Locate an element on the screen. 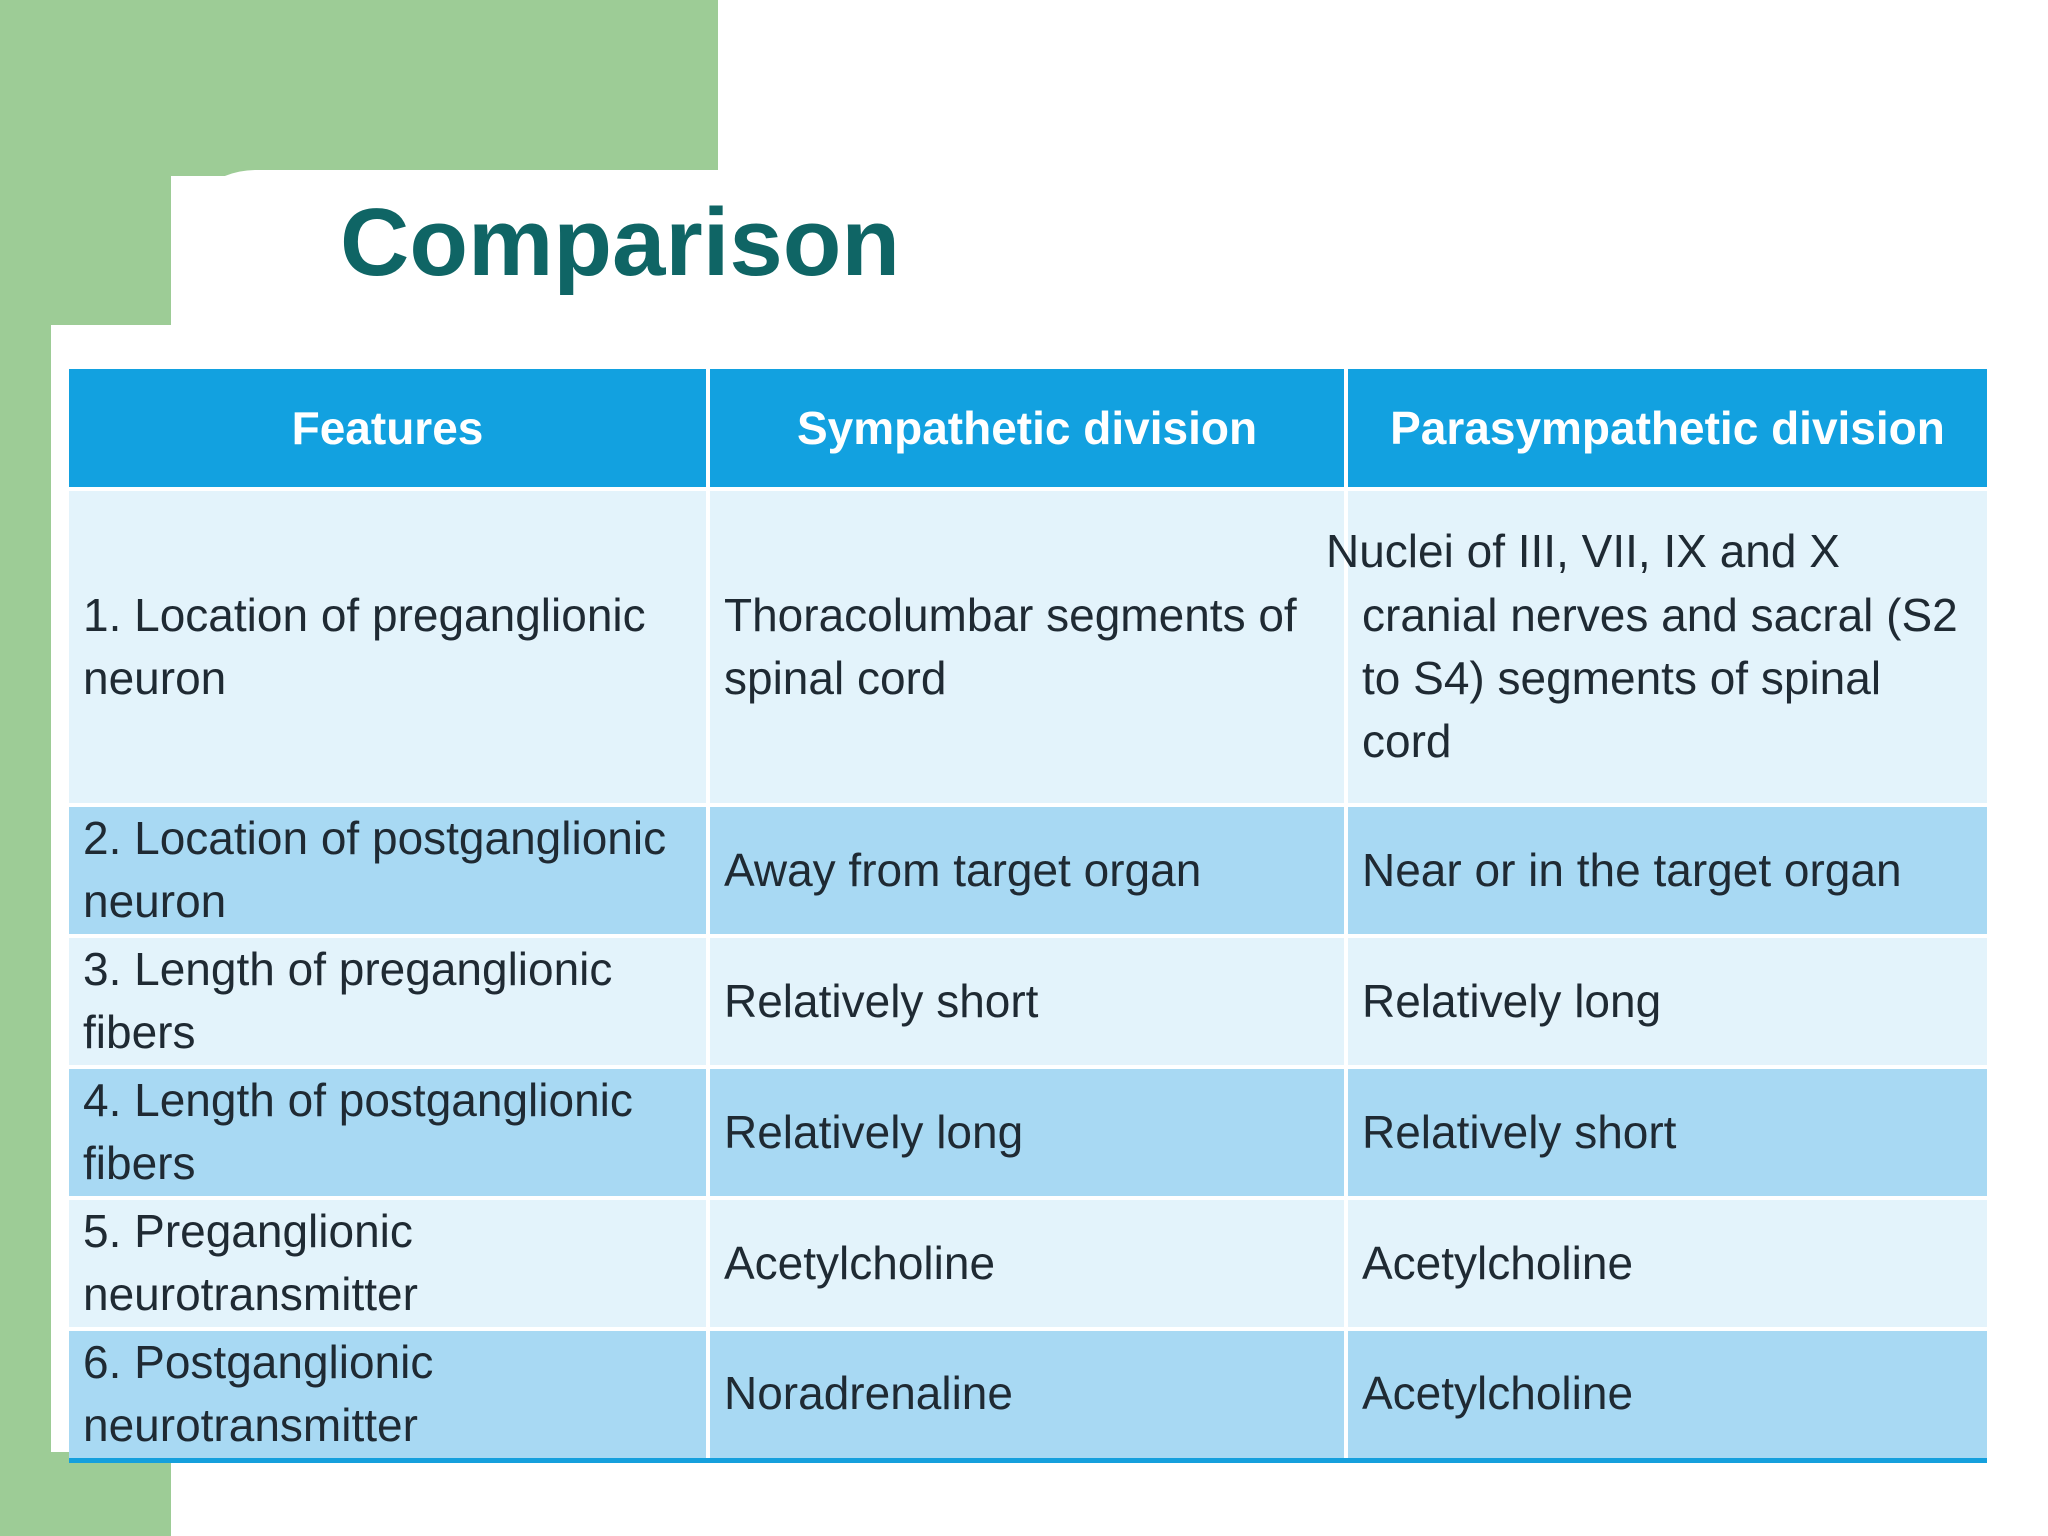 This screenshot has width=2048, height=1536. sympathetic-cell: Noradrenaline is located at coordinates (1028, 1393).